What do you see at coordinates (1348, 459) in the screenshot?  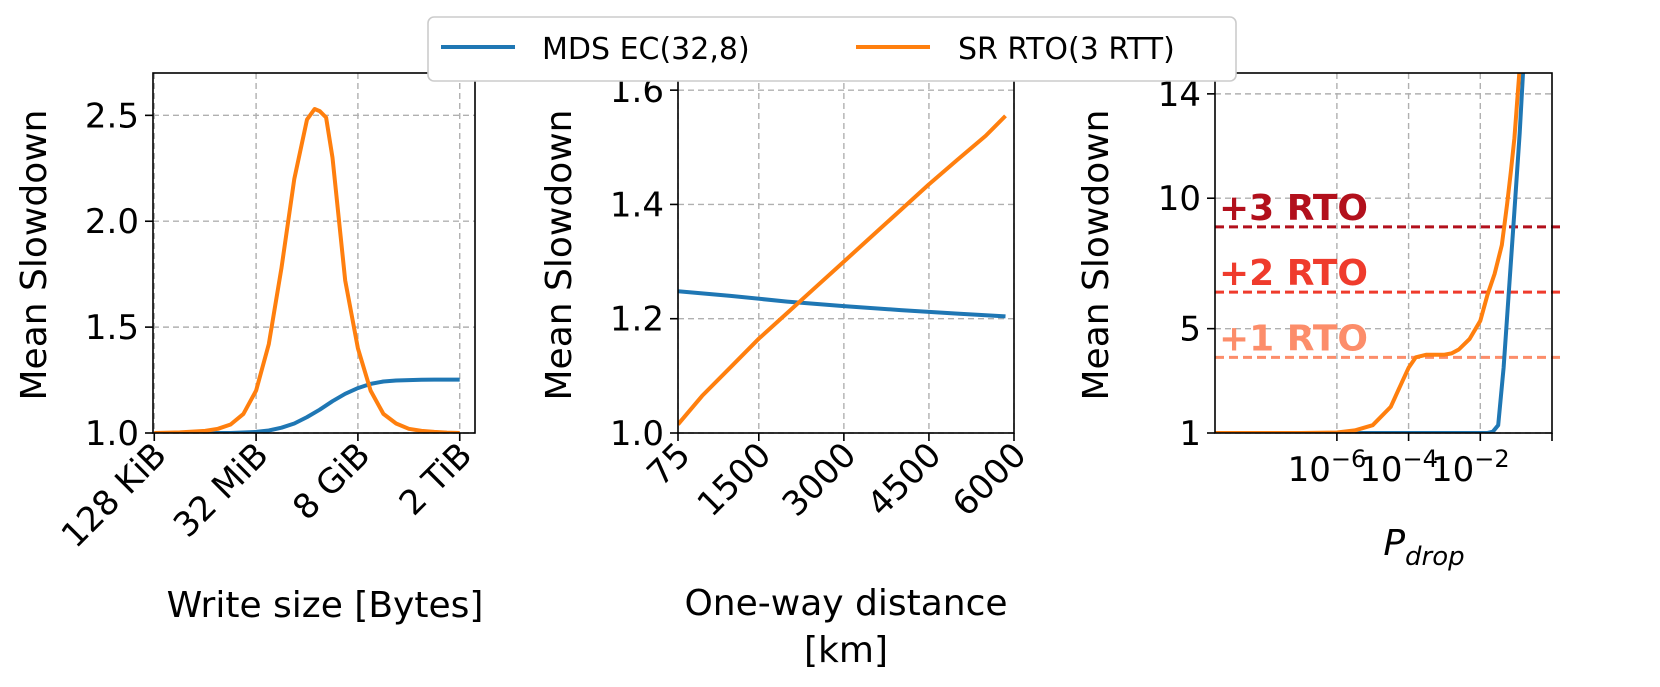 I see `x-tick-exponent: −6` at bounding box center [1348, 459].